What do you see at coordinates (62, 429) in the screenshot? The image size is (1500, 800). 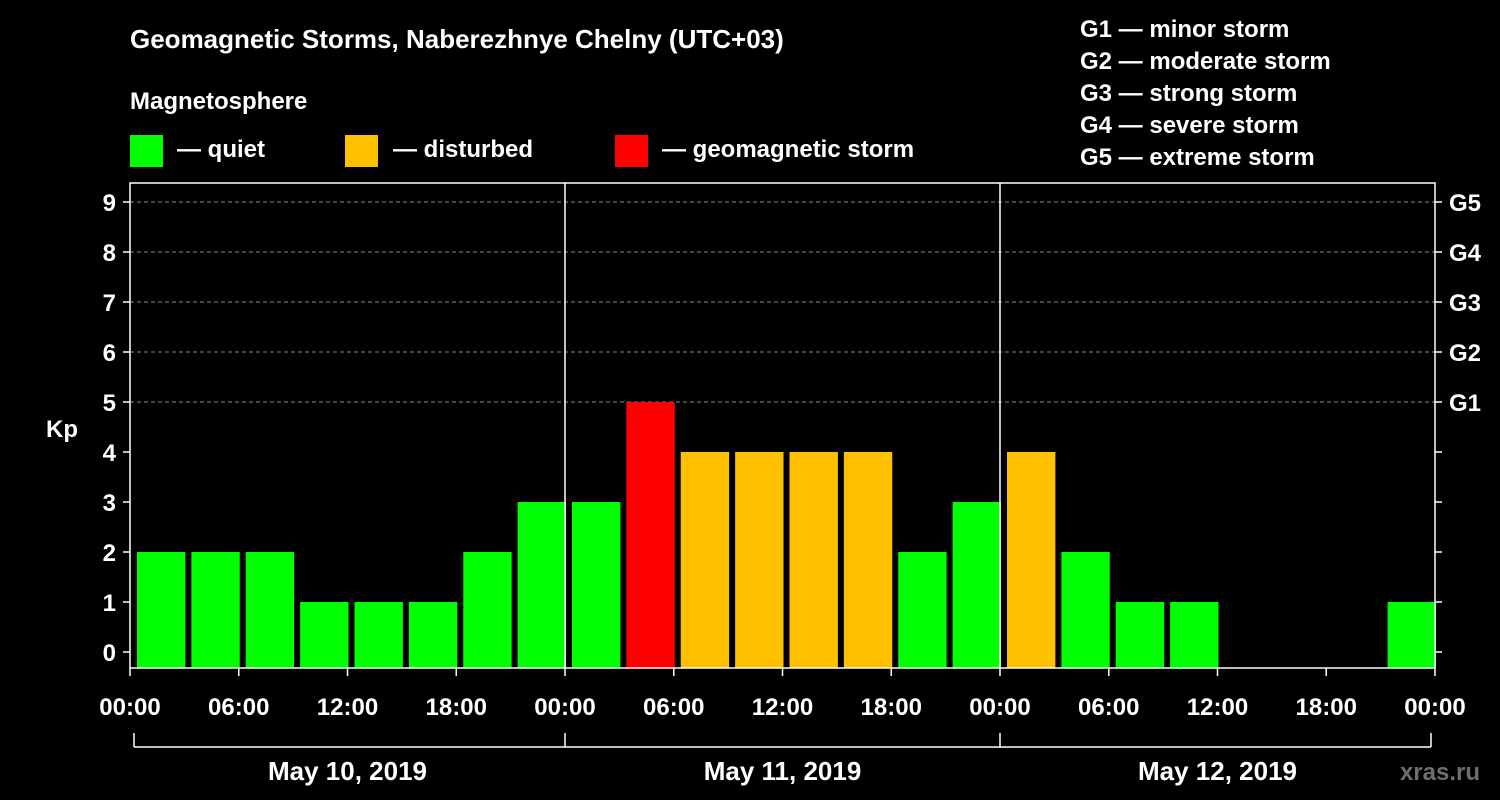 I see `y-axis-label: Kp` at bounding box center [62, 429].